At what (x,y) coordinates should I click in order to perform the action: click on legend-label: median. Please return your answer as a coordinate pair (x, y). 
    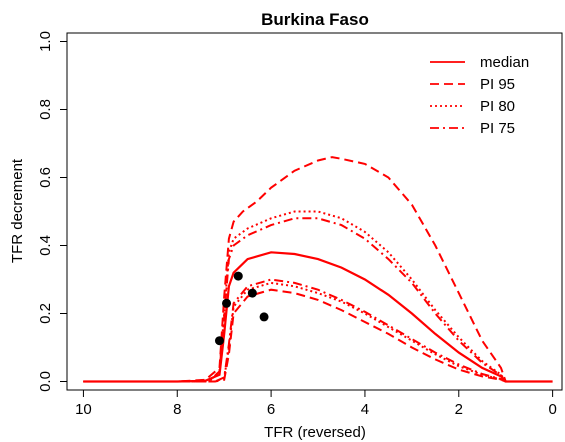
    Looking at the image, I should click on (504, 62).